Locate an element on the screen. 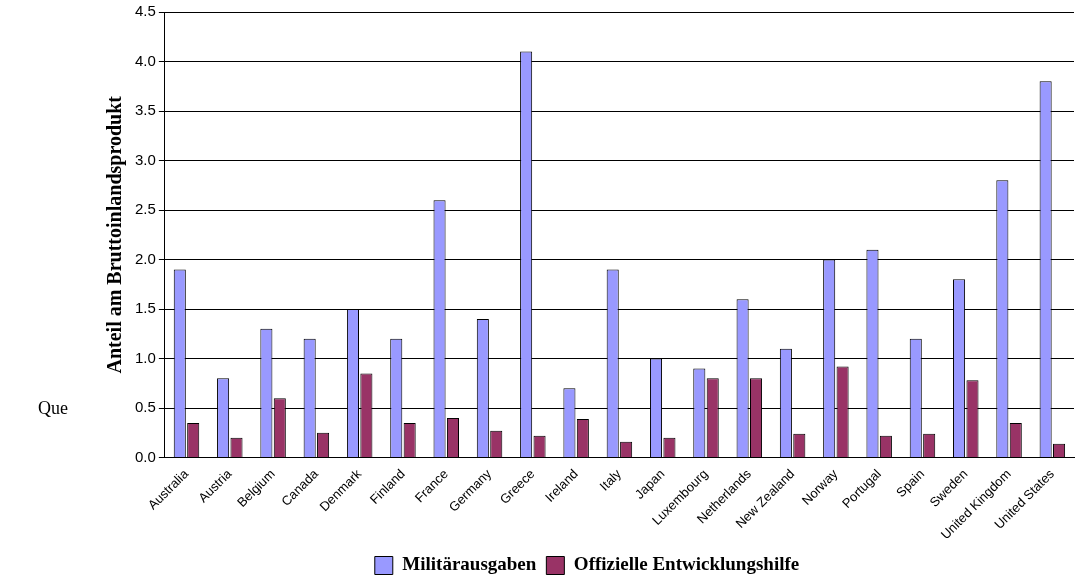 The height and width of the screenshot is (585, 1076). y-tick-label: 1.5 is located at coordinates (145, 308).